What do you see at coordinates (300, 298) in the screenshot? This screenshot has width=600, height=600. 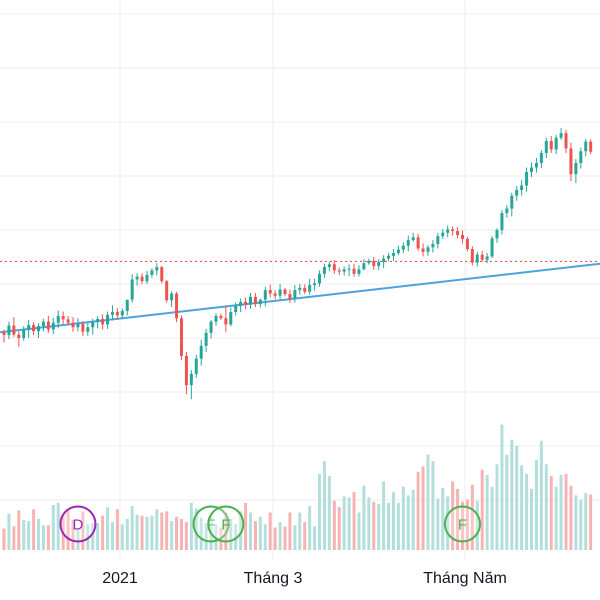 I see `trendline` at bounding box center [300, 298].